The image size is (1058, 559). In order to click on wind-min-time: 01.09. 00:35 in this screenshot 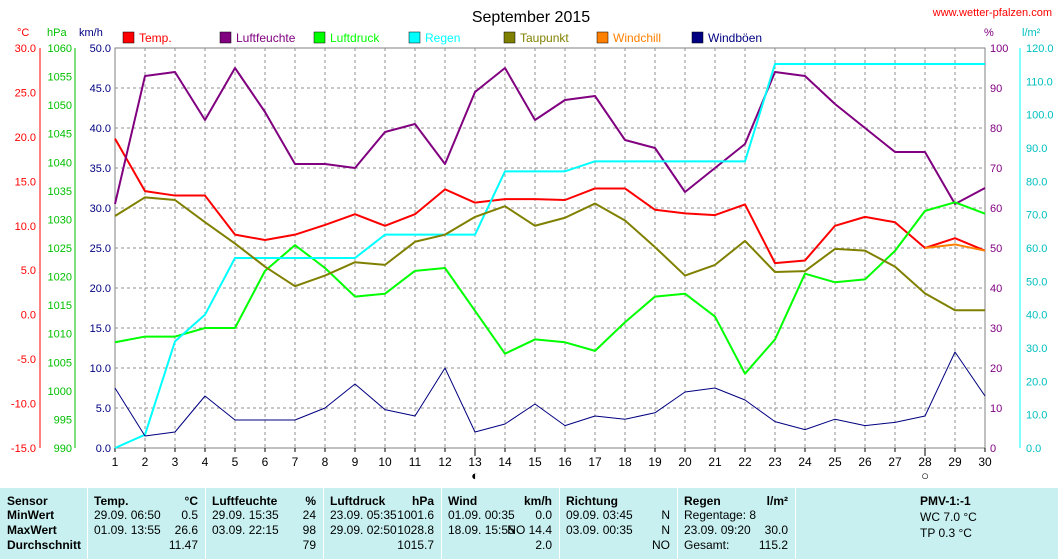, I will do `click(481, 515)`.